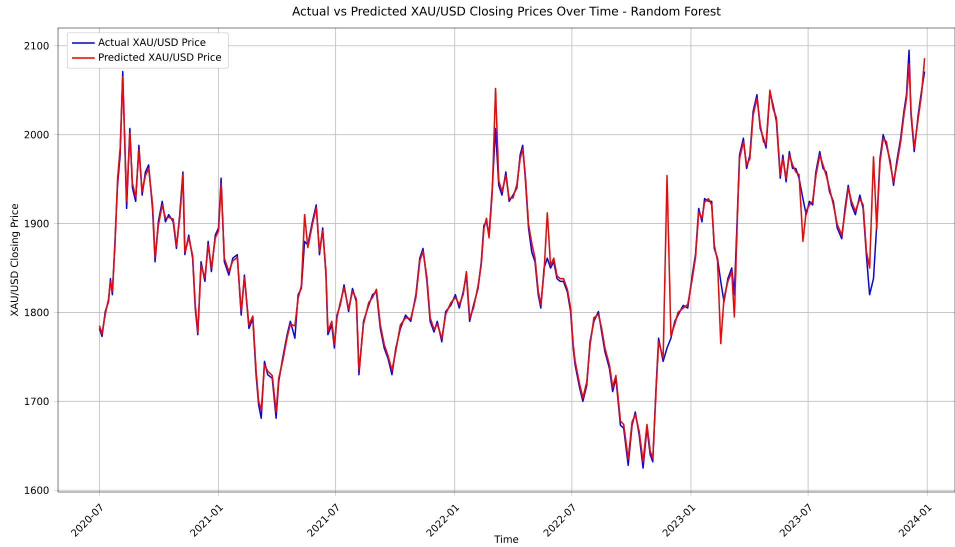 This screenshot has height=547, width=955. What do you see at coordinates (506, 539) in the screenshot?
I see `x-axis-title: Time` at bounding box center [506, 539].